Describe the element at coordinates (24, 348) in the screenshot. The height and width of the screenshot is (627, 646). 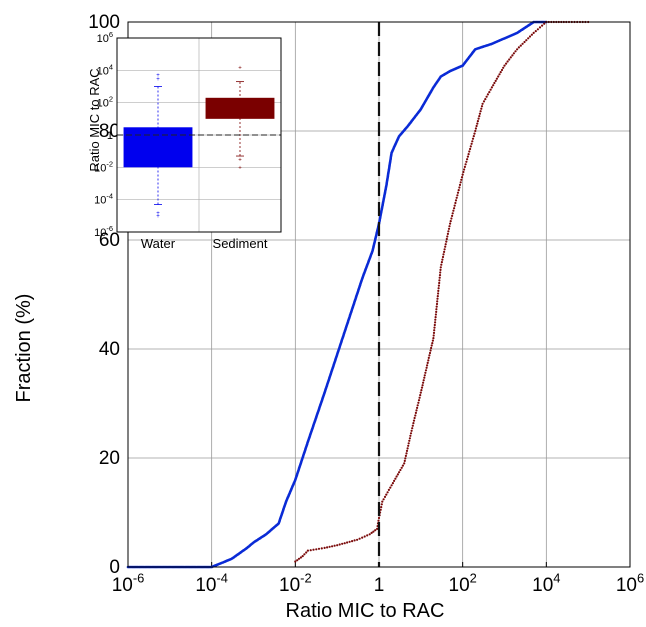
I see `y-axis-label: Fraction (%)` at that location.